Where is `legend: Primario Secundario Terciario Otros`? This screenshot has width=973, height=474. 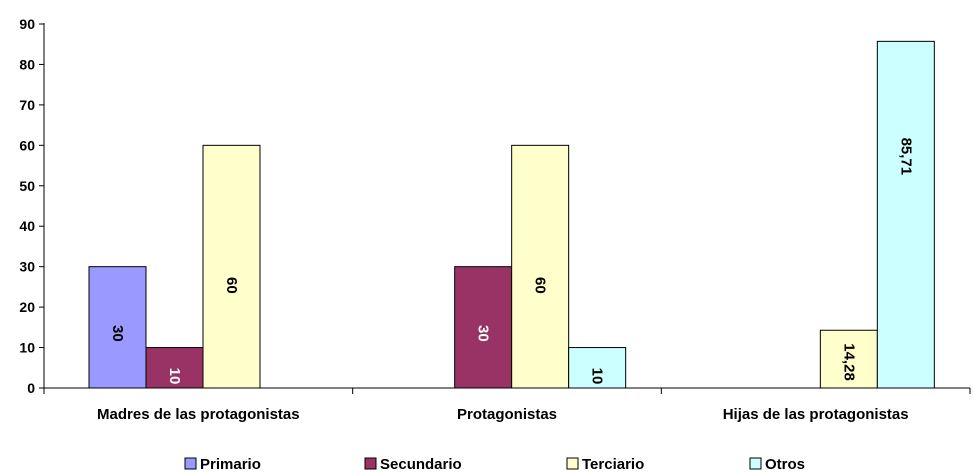 legend: Primario Secundario Terciario Otros is located at coordinates (494, 464).